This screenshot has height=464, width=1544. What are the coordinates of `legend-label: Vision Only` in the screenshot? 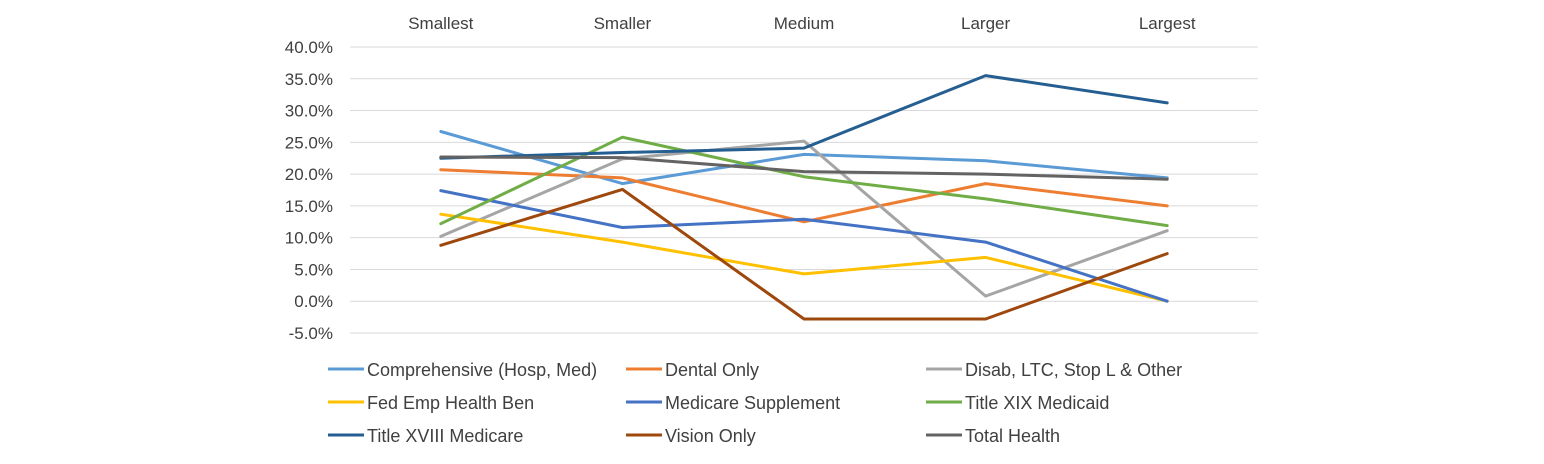 It's located at (710, 436).